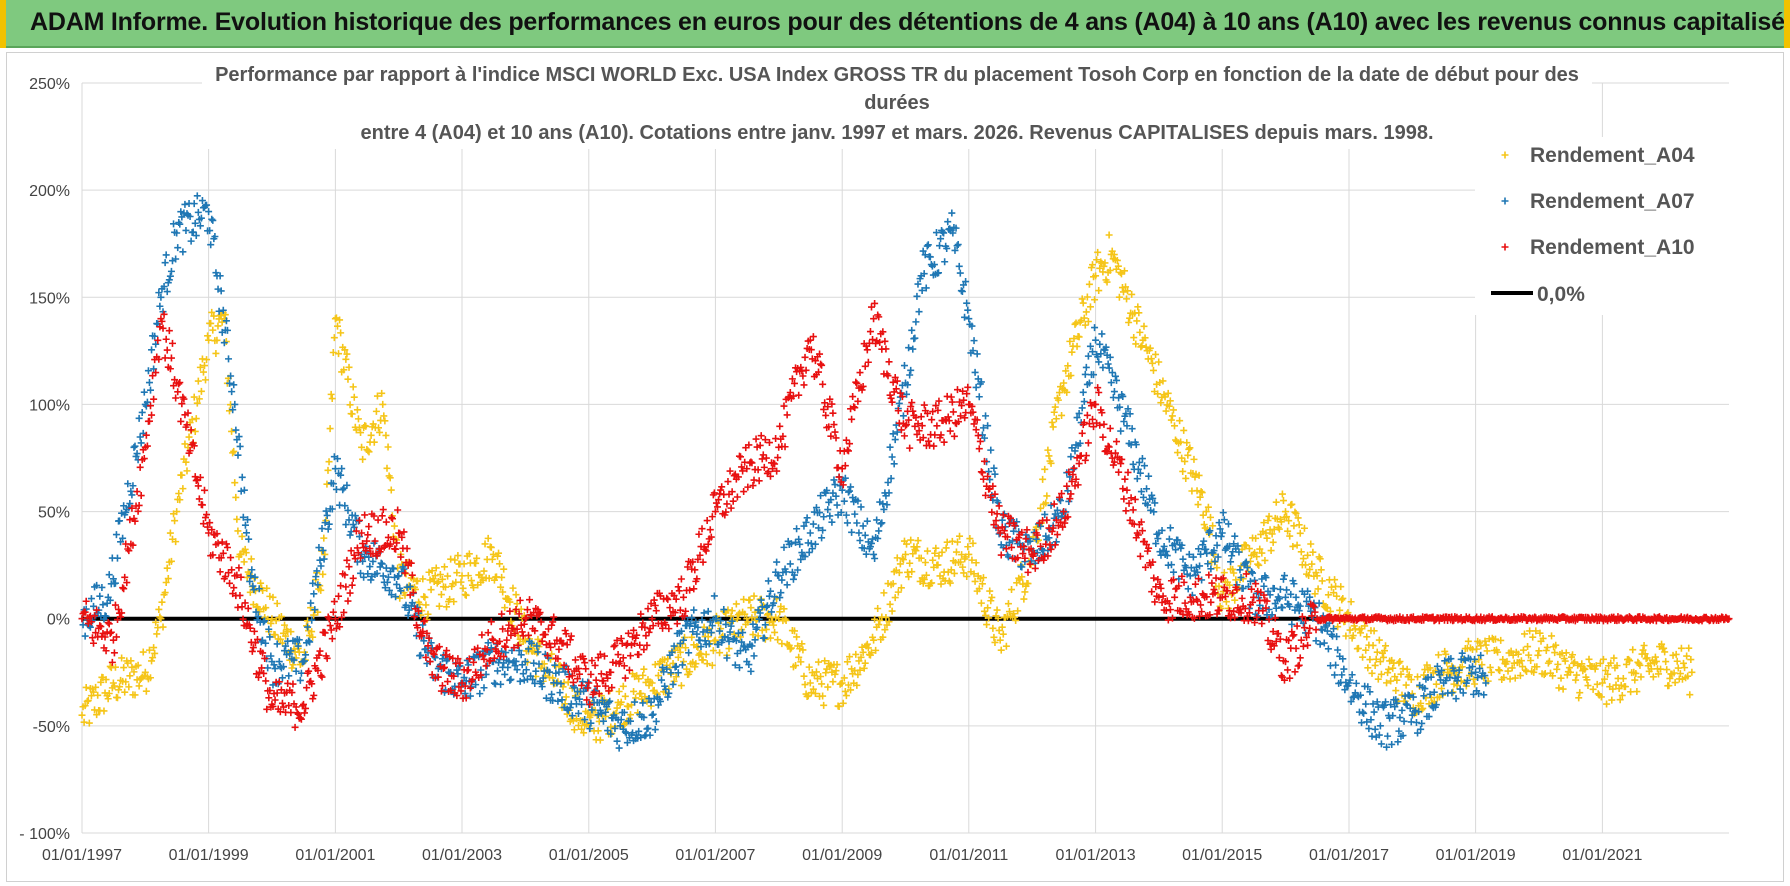 The height and width of the screenshot is (886, 1790). I want to click on x-tick-label: 01/01/2009, so click(842, 855).